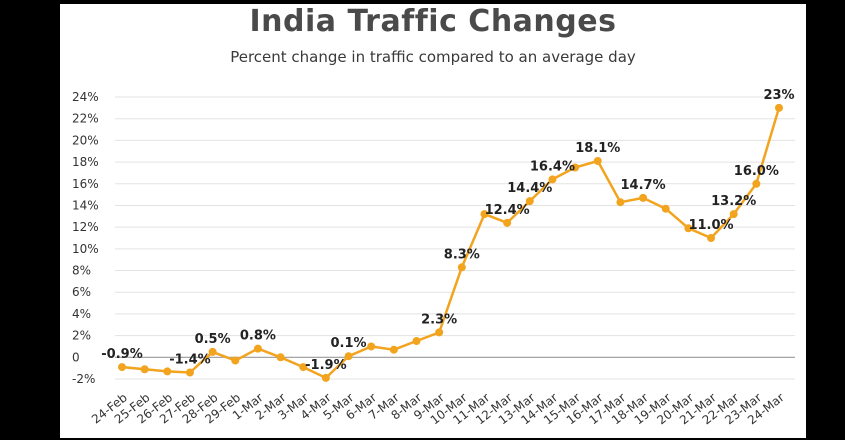 The image size is (845, 440). I want to click on data-label: -1.9%, so click(325, 365).